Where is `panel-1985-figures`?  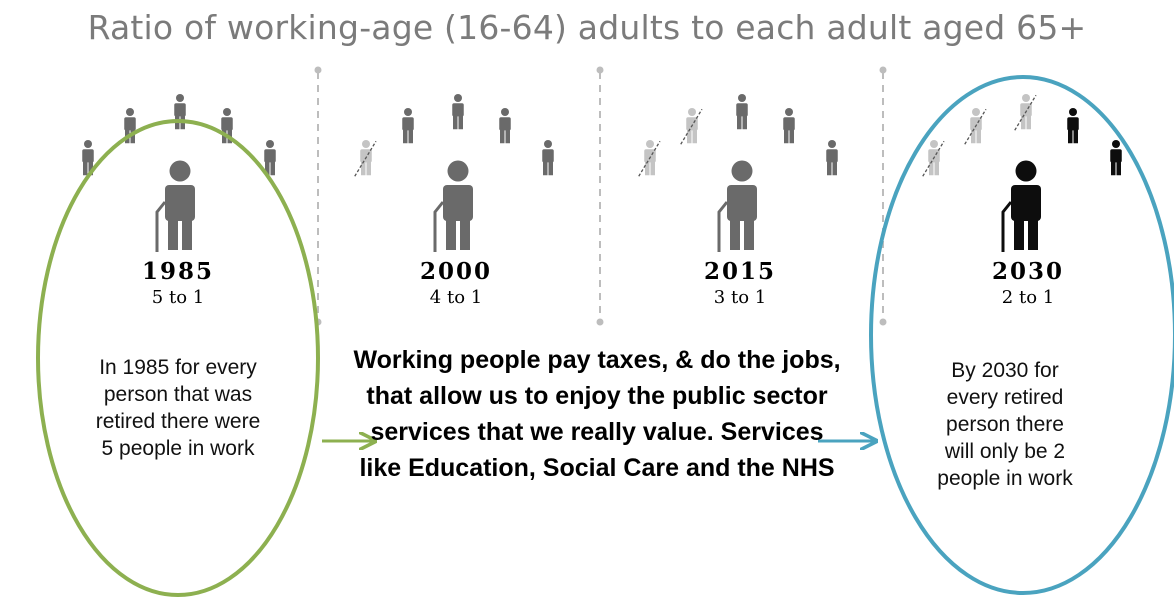
panel-1985-figures is located at coordinates (179, 173).